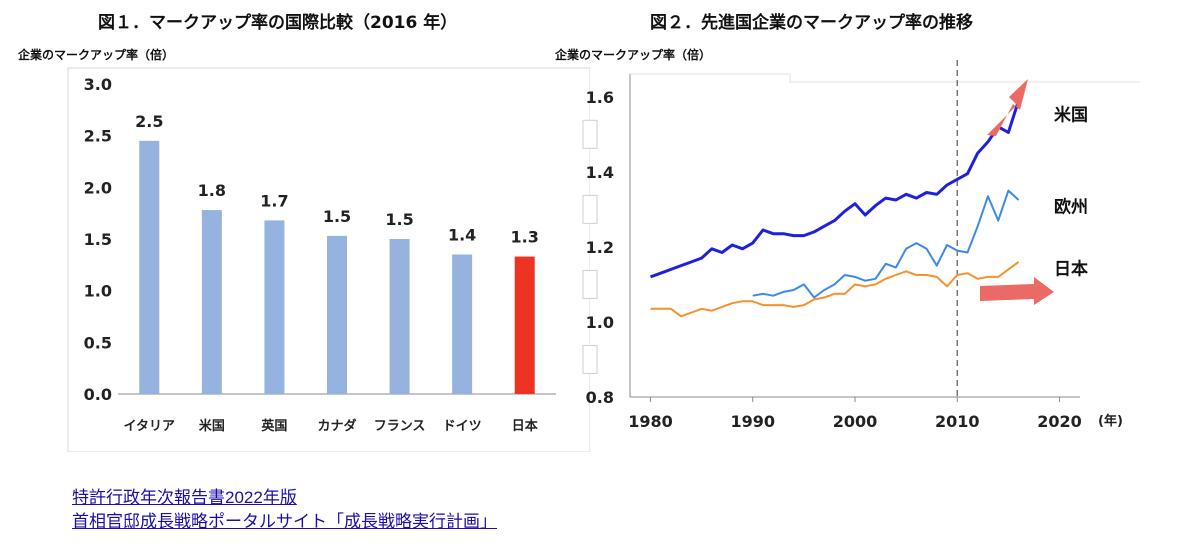  Describe the element at coordinates (1071, 207) in the screenshot. I see `figure2-series-label: 欧州` at that location.